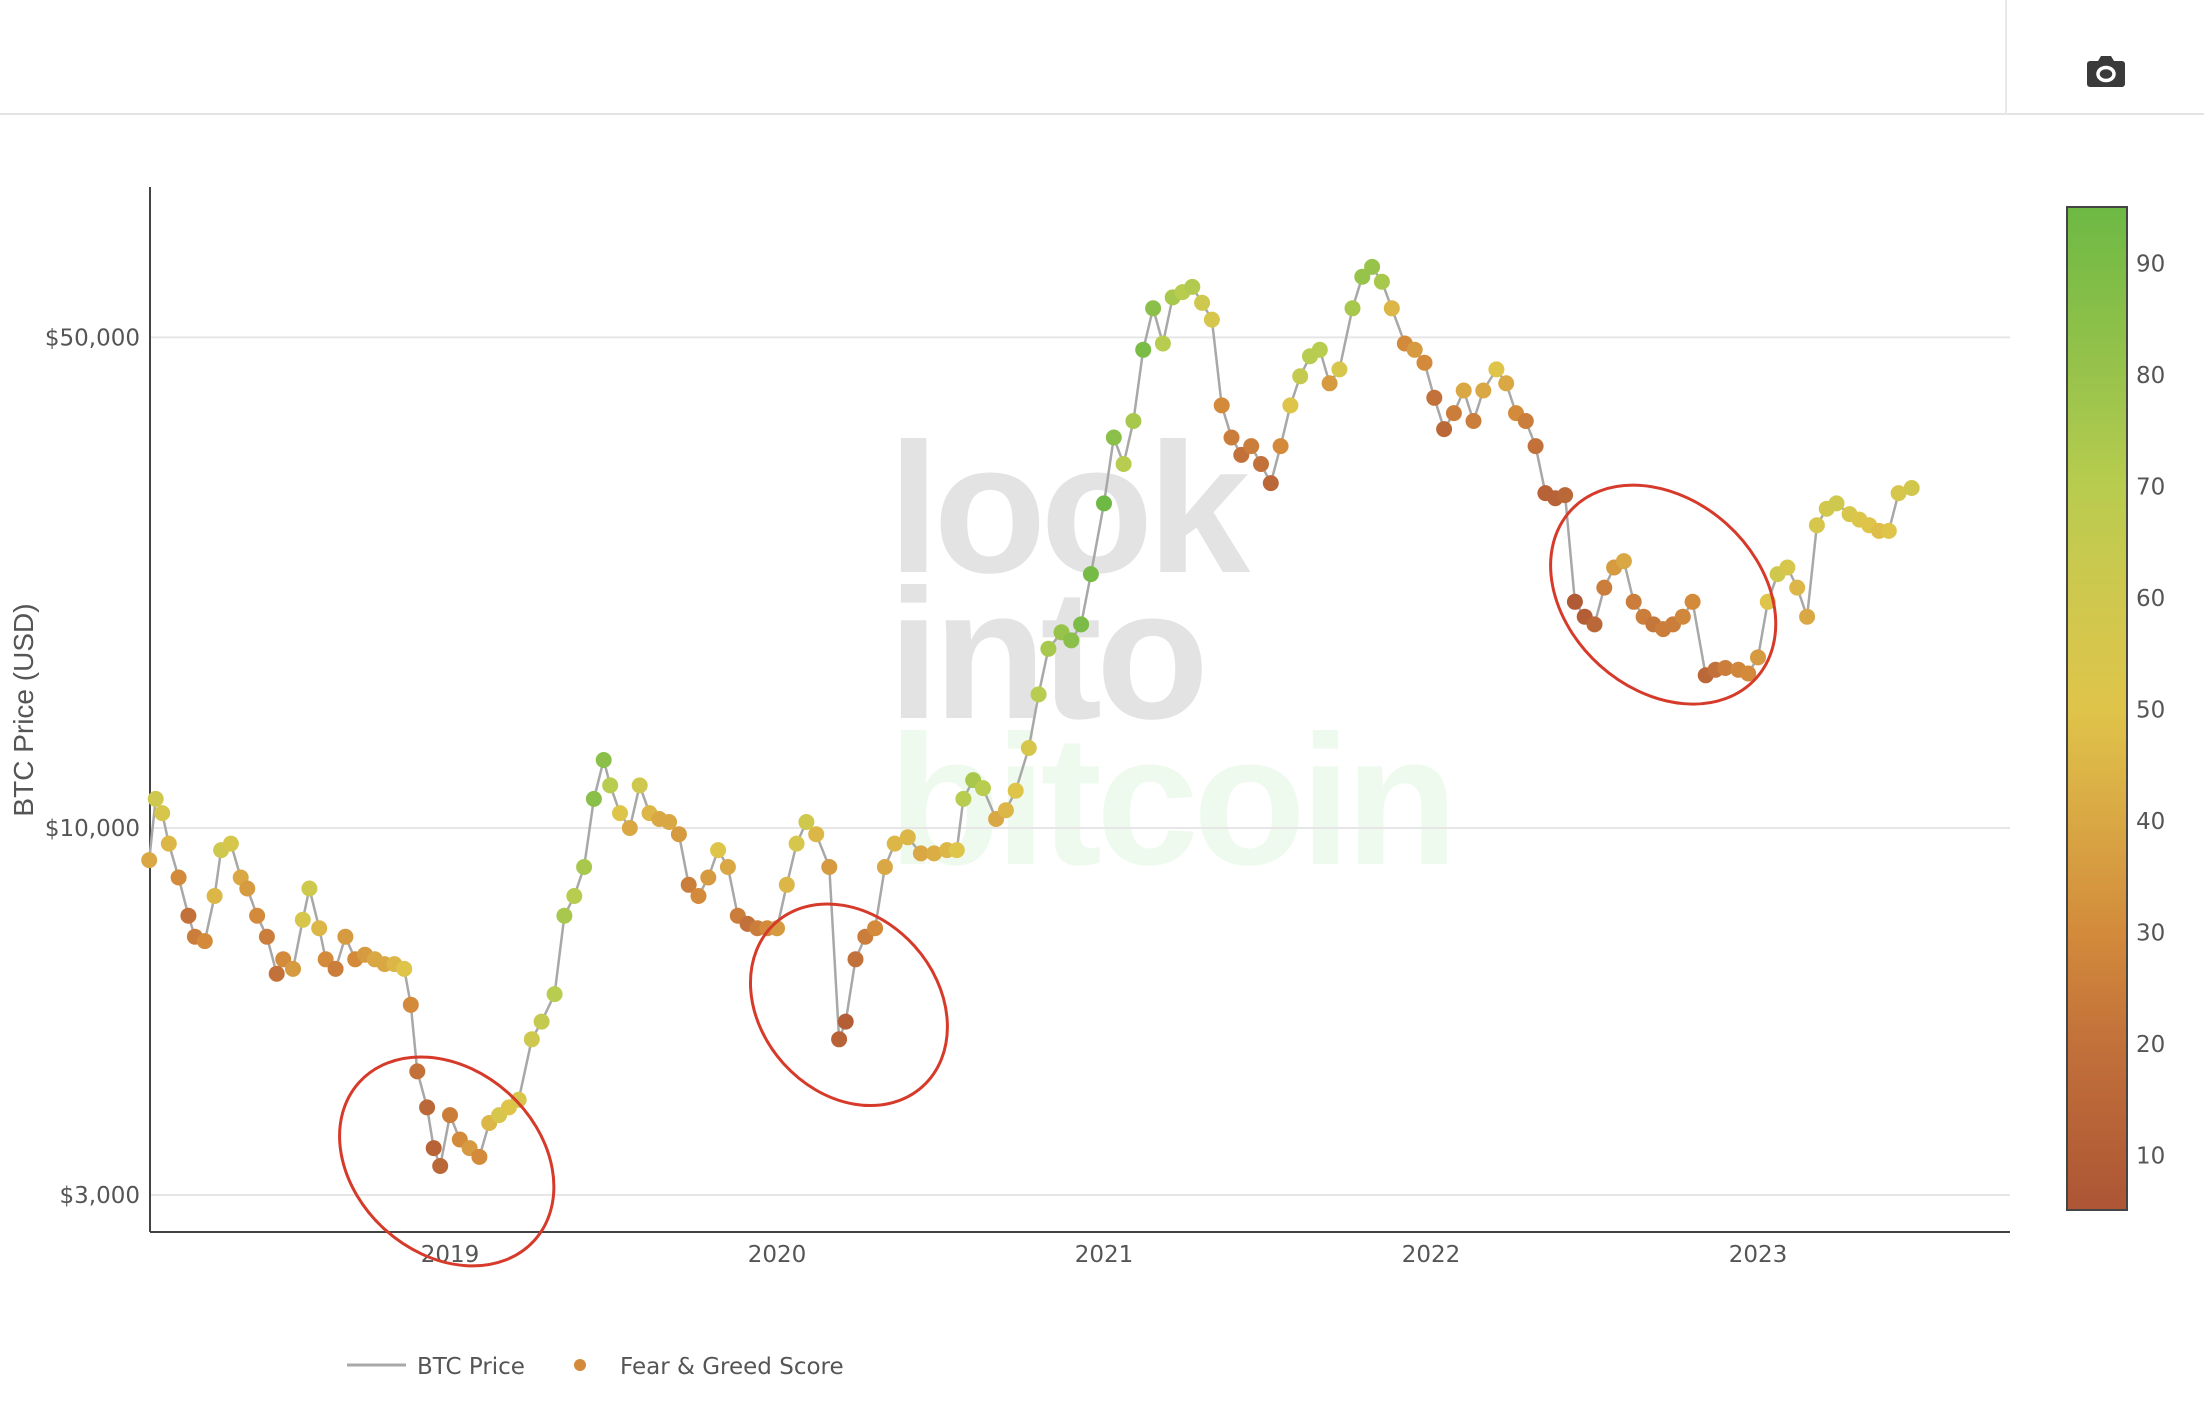 The height and width of the screenshot is (1416, 2204). I want to click on camera-icon, so click(2106, 72).